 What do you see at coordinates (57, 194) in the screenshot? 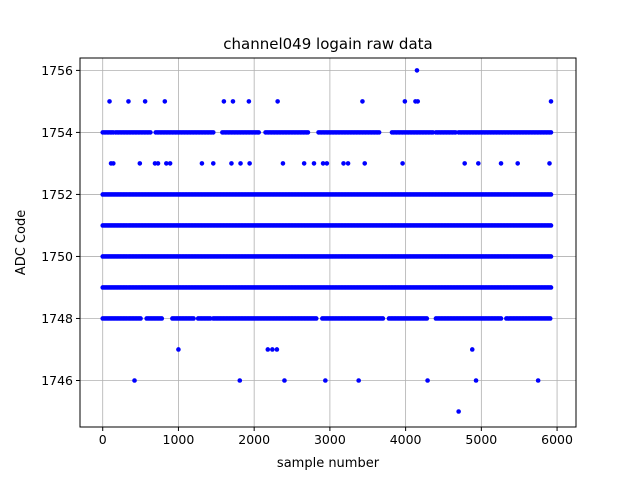
I see `y-tick-label: 1752` at bounding box center [57, 194].